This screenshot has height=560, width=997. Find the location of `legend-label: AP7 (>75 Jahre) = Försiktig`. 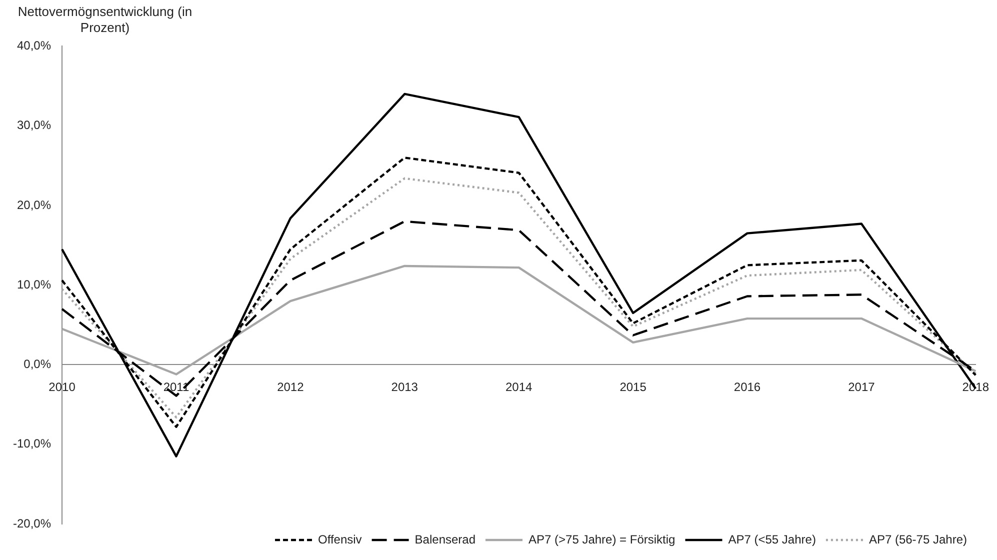

legend-label: AP7 (>75 Jahre) = Försiktig is located at coordinates (602, 539).